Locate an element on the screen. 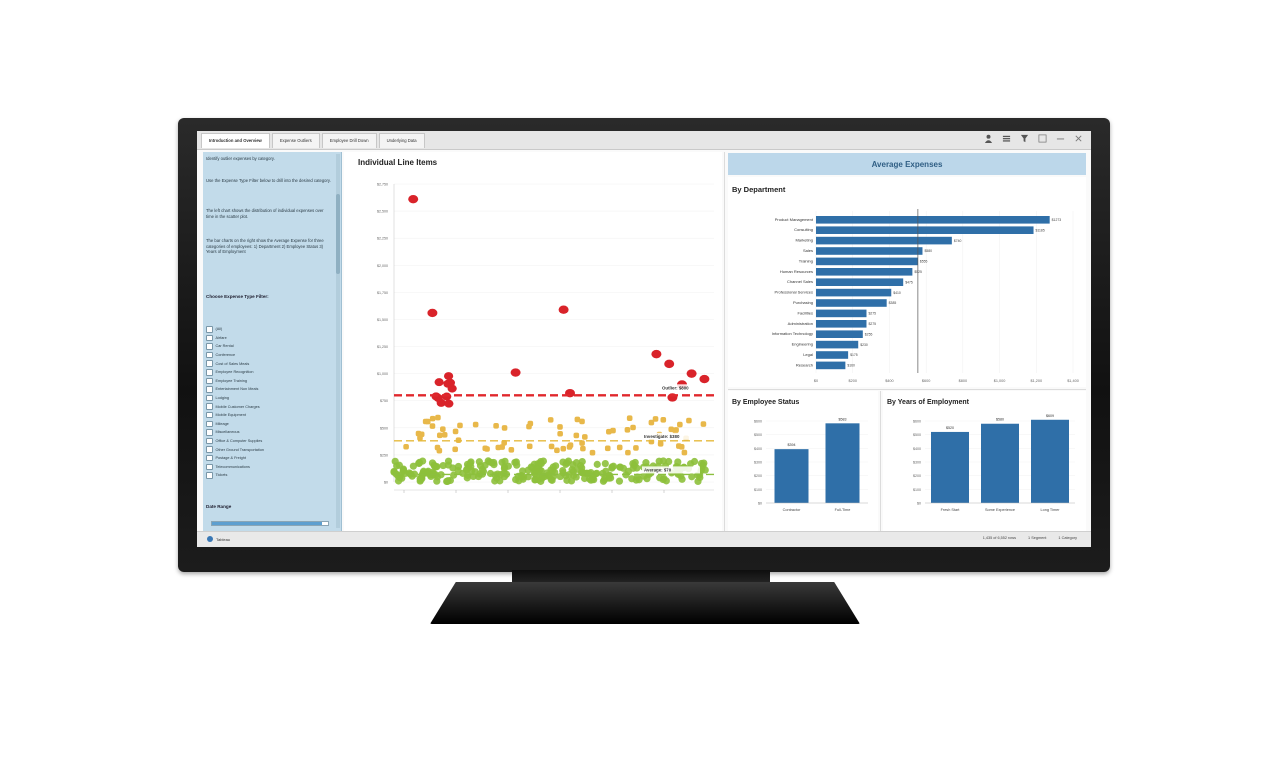 Image resolution: width=1280 pixels, height=768 pixels. filter-item: Mobile Equipment is located at coordinates (269, 415).